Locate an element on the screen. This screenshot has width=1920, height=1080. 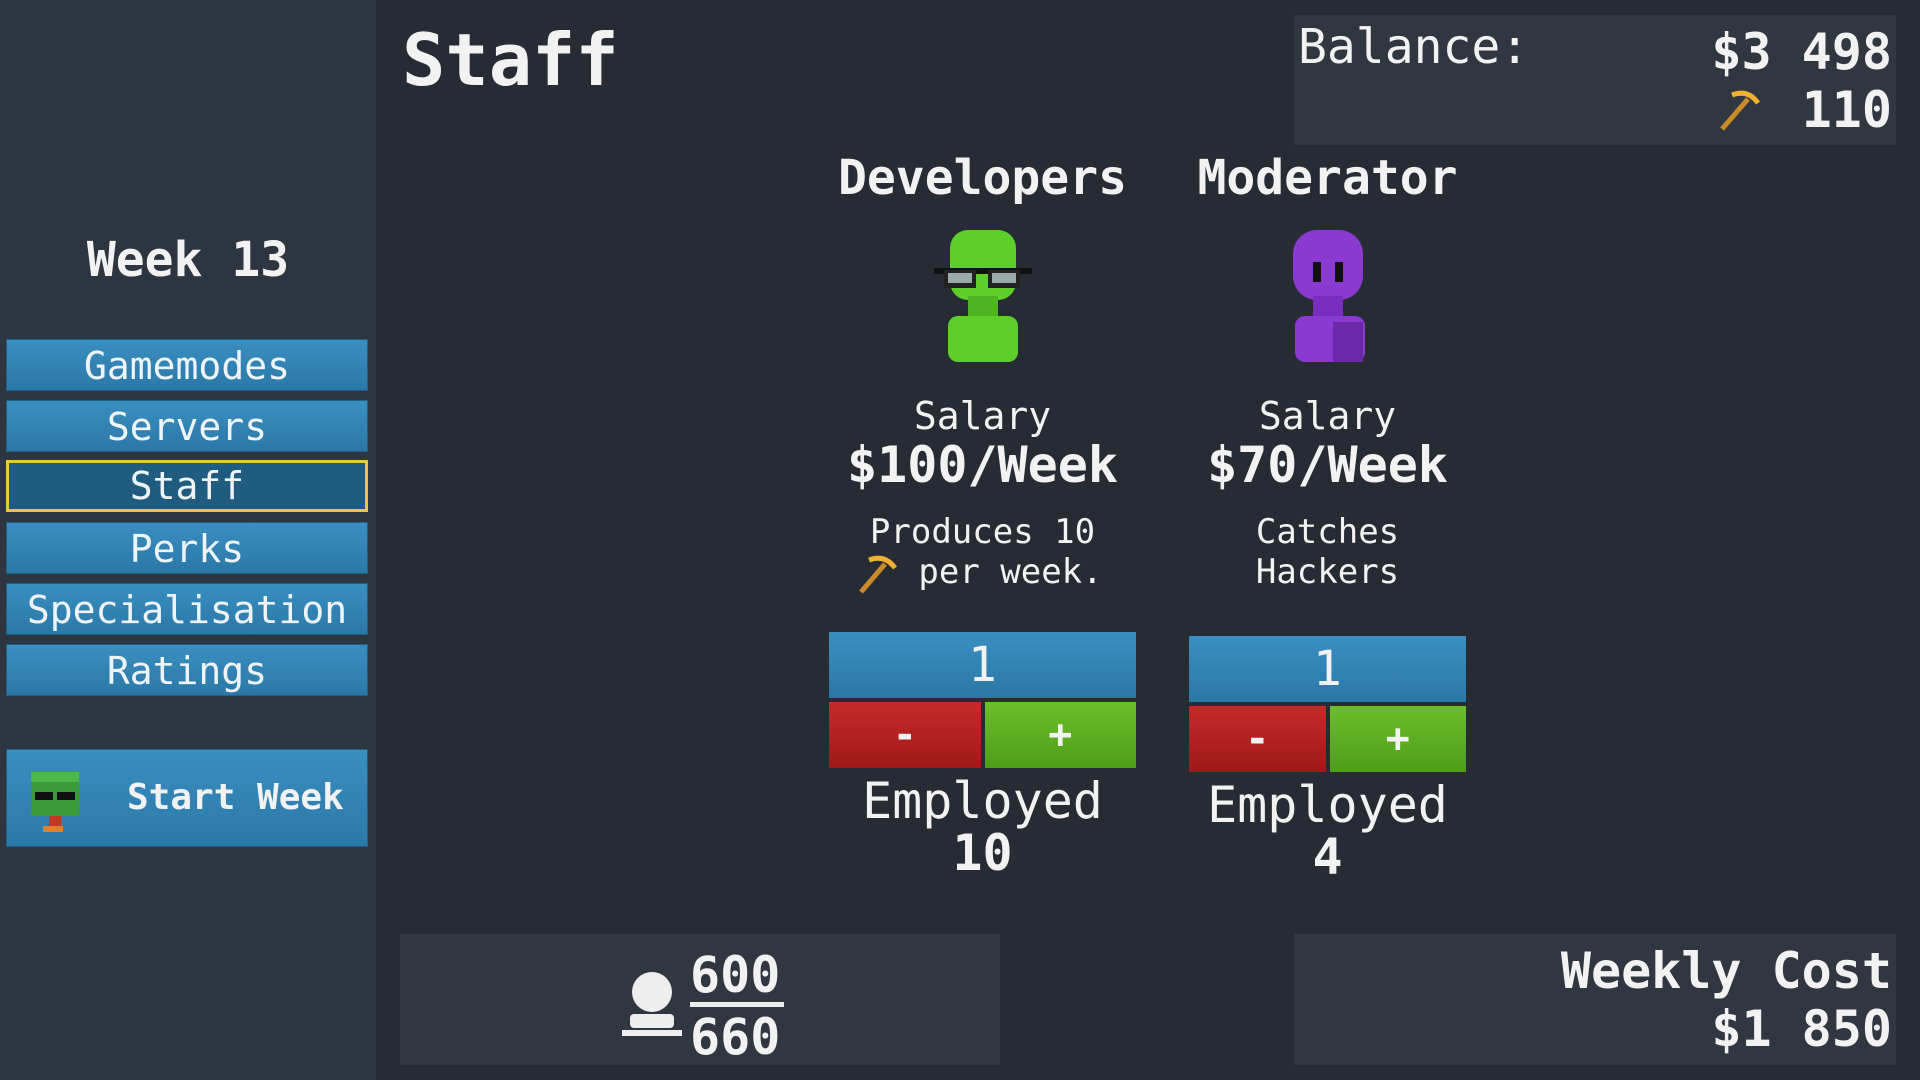
nav-button: Servers is located at coordinates (187, 426).